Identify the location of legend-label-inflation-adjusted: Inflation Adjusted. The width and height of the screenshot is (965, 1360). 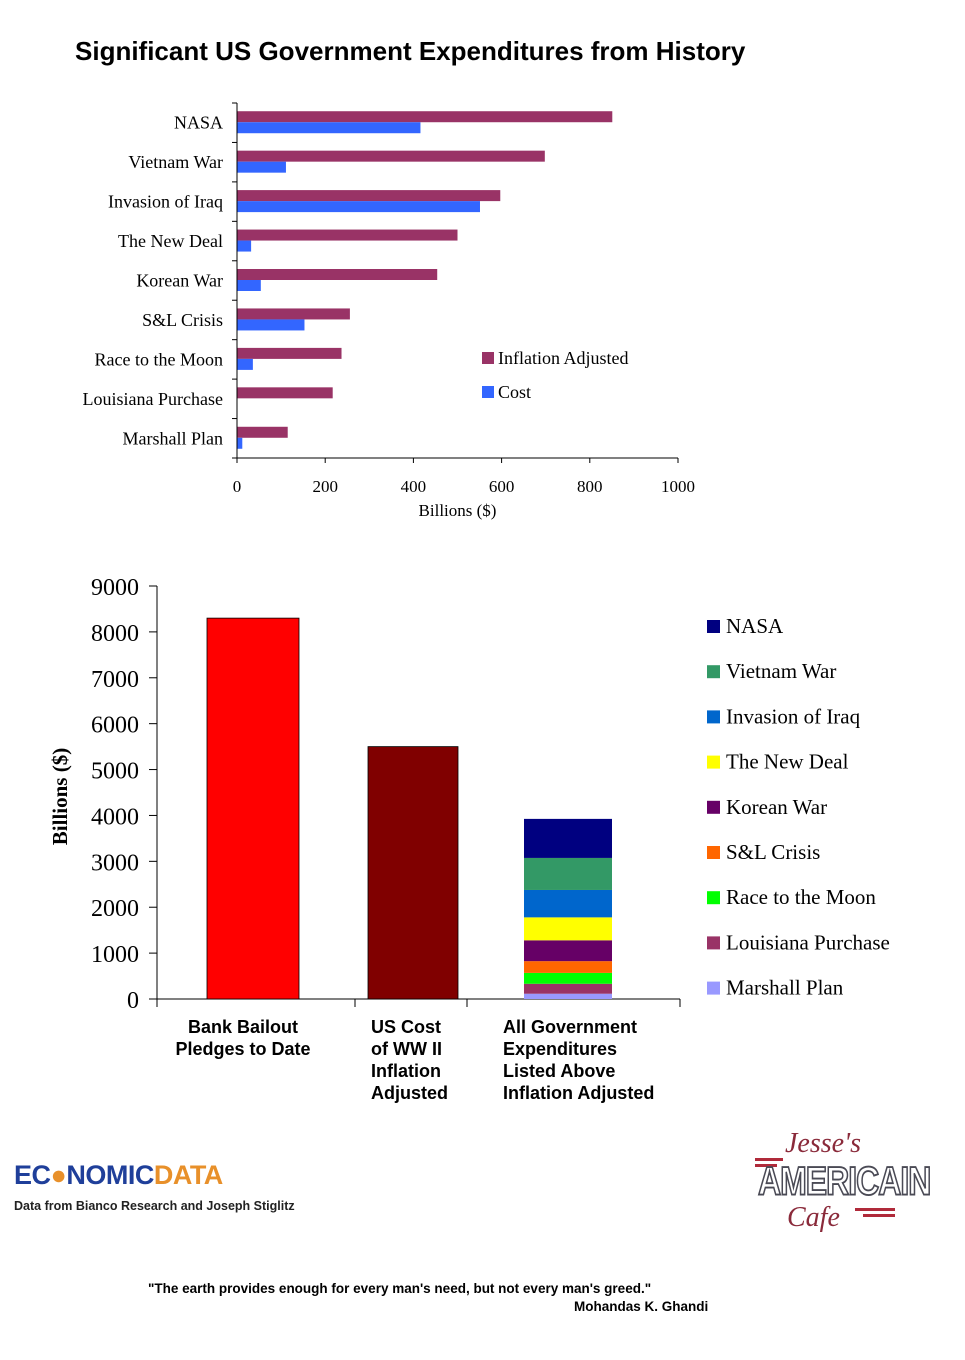
(563, 358).